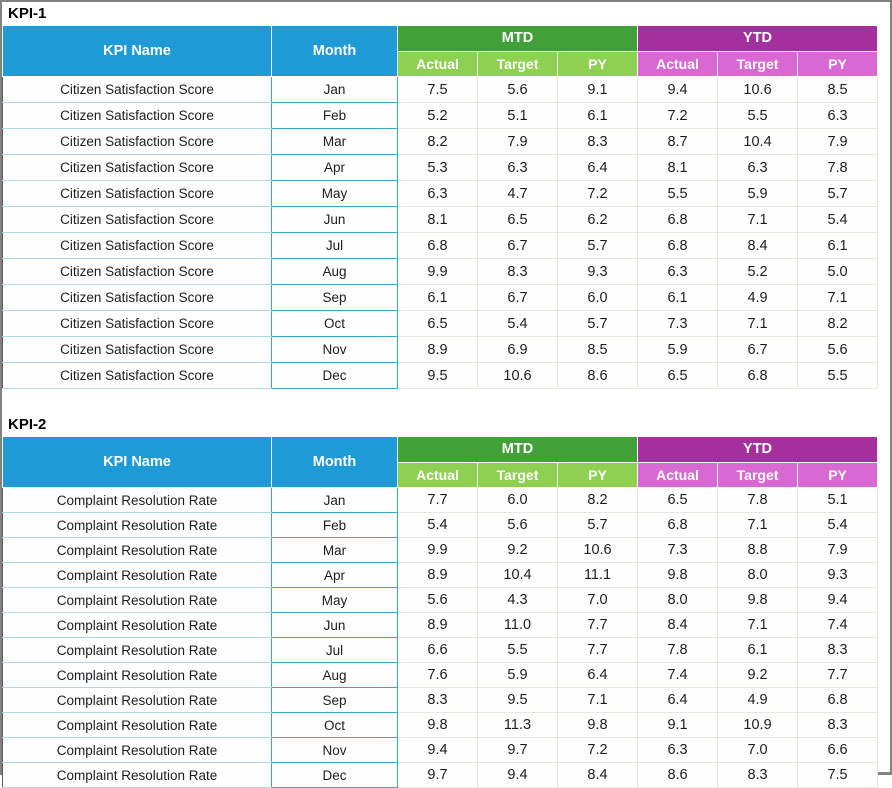 The height and width of the screenshot is (788, 892). What do you see at coordinates (597, 750) in the screenshot?
I see `mtd-py-cell: 7.2` at bounding box center [597, 750].